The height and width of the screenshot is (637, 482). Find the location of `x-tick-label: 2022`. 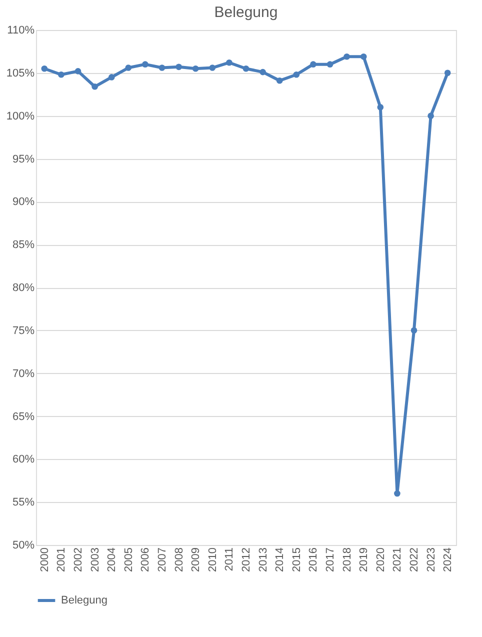

x-tick-label: 2022 is located at coordinates (414, 560).